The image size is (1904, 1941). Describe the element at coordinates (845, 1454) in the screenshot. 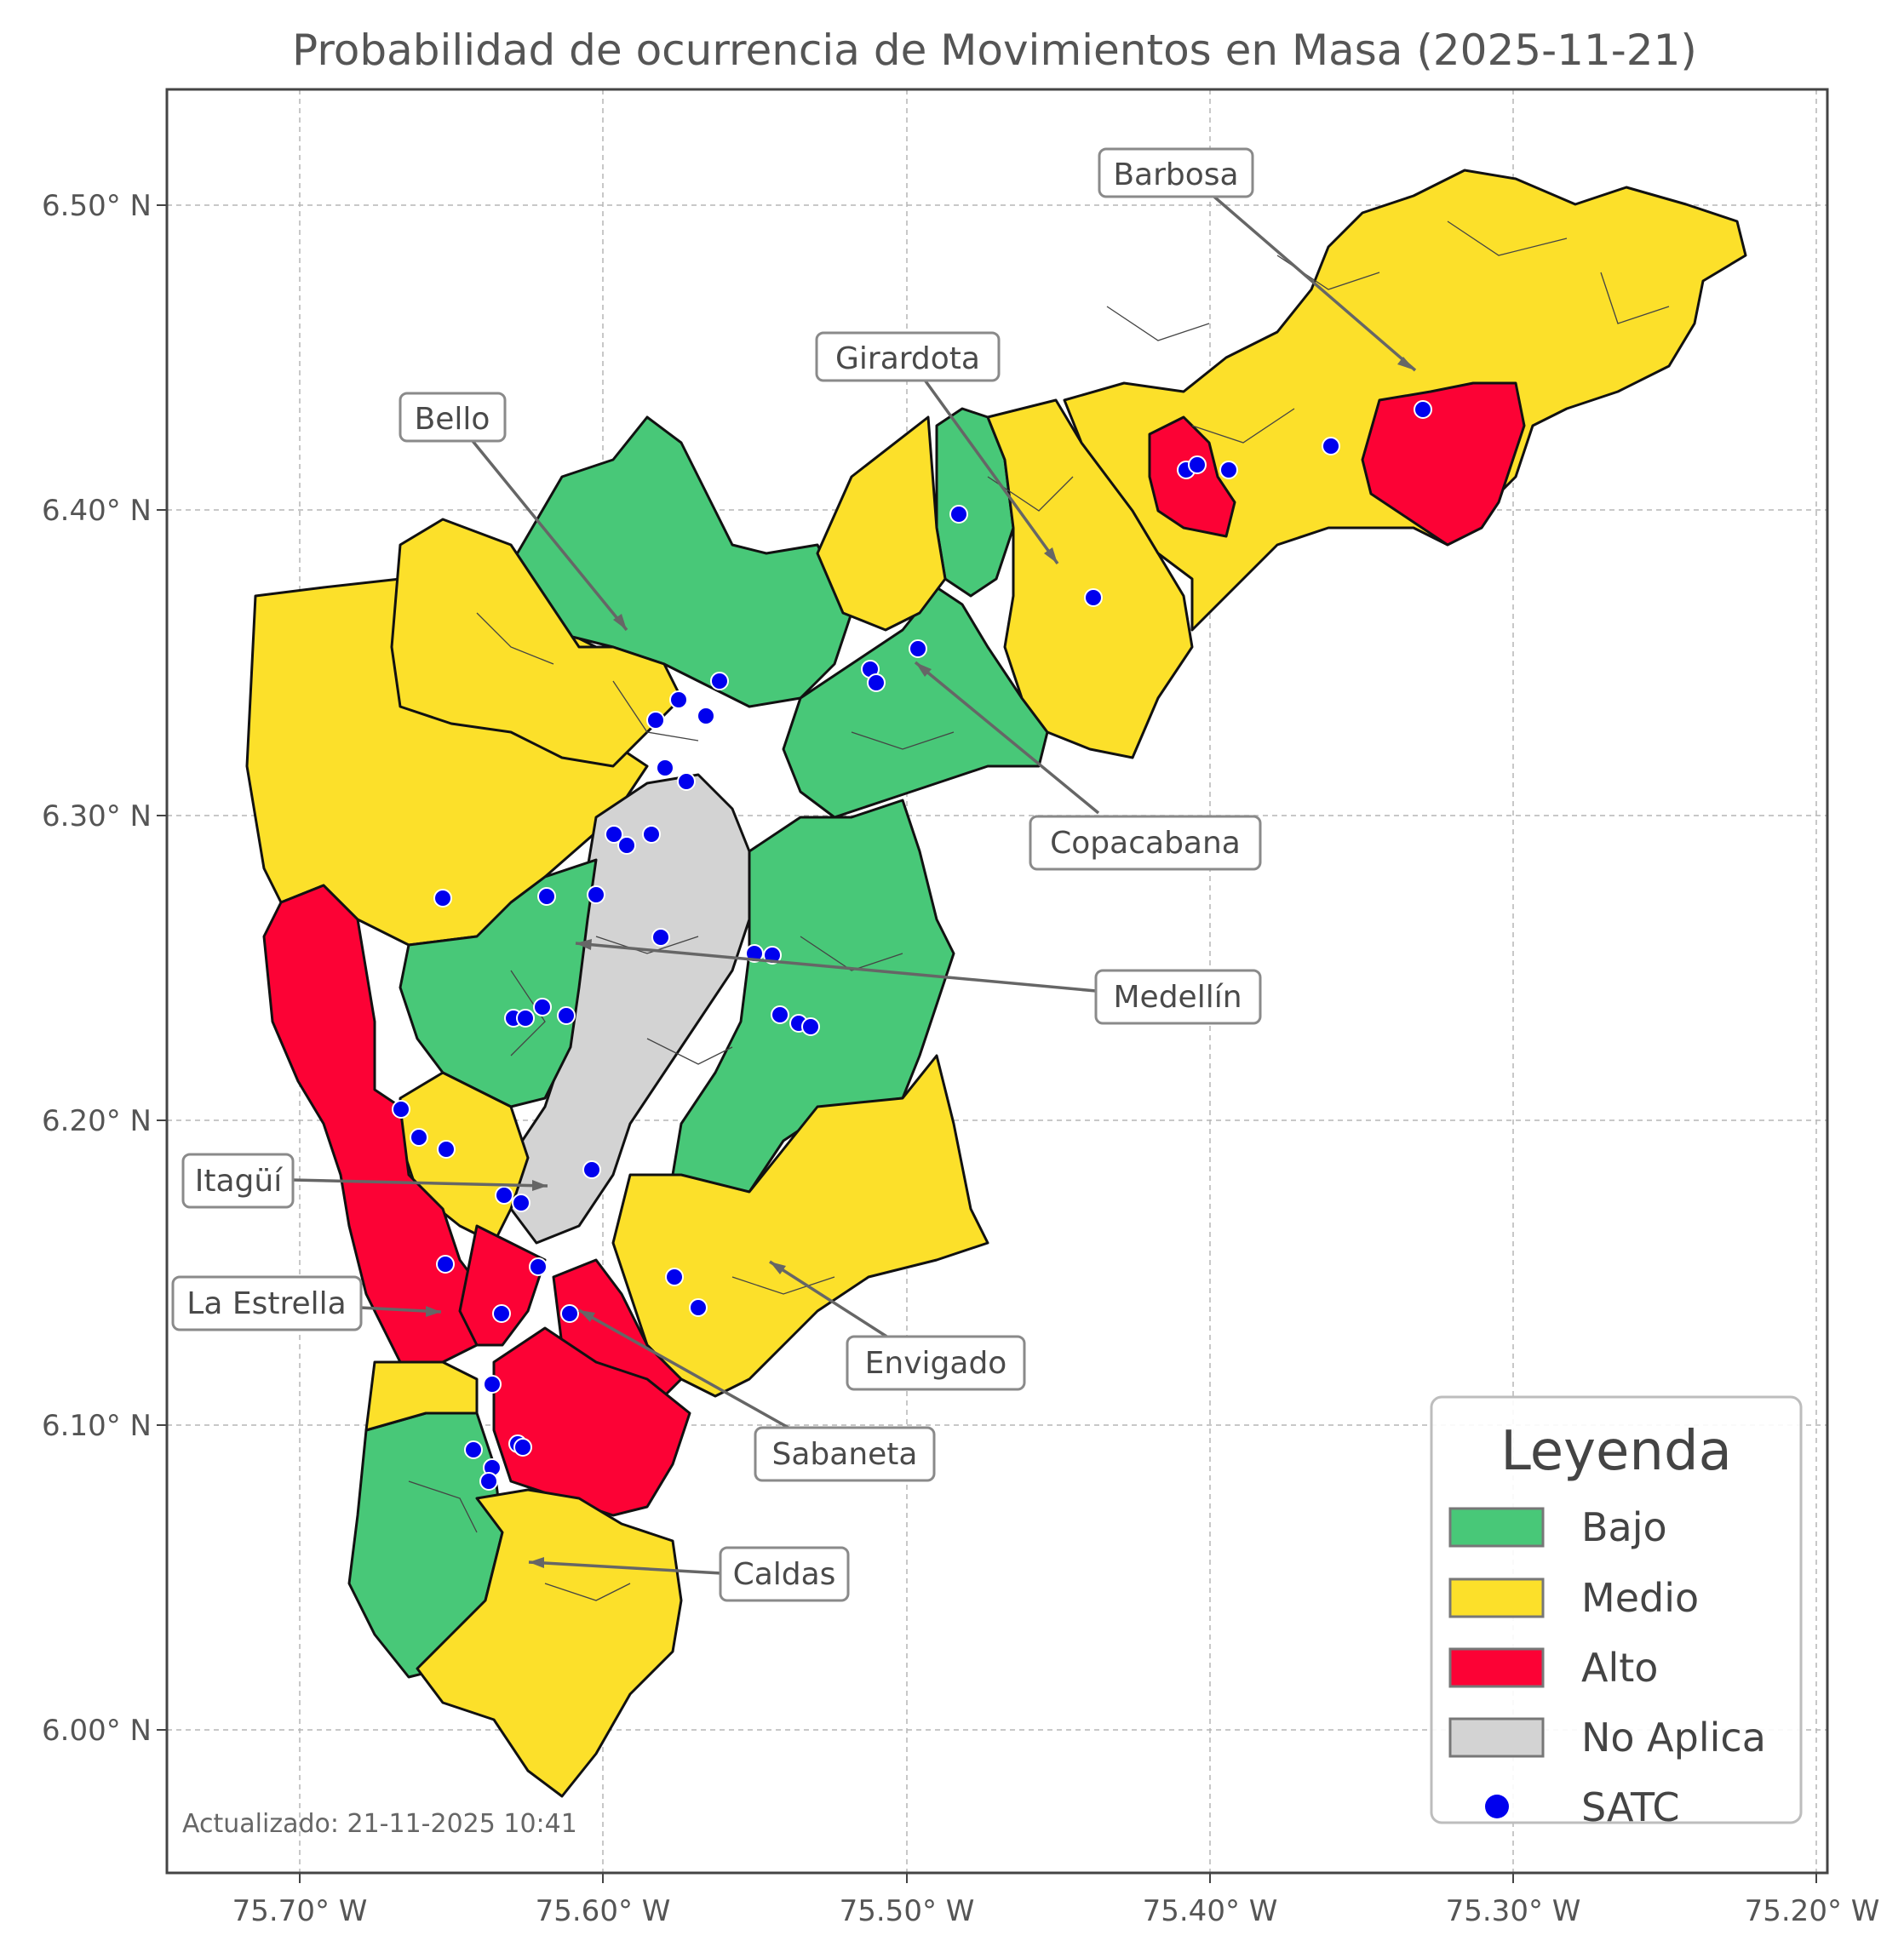

I see `label-sabaneta: Sabaneta` at that location.